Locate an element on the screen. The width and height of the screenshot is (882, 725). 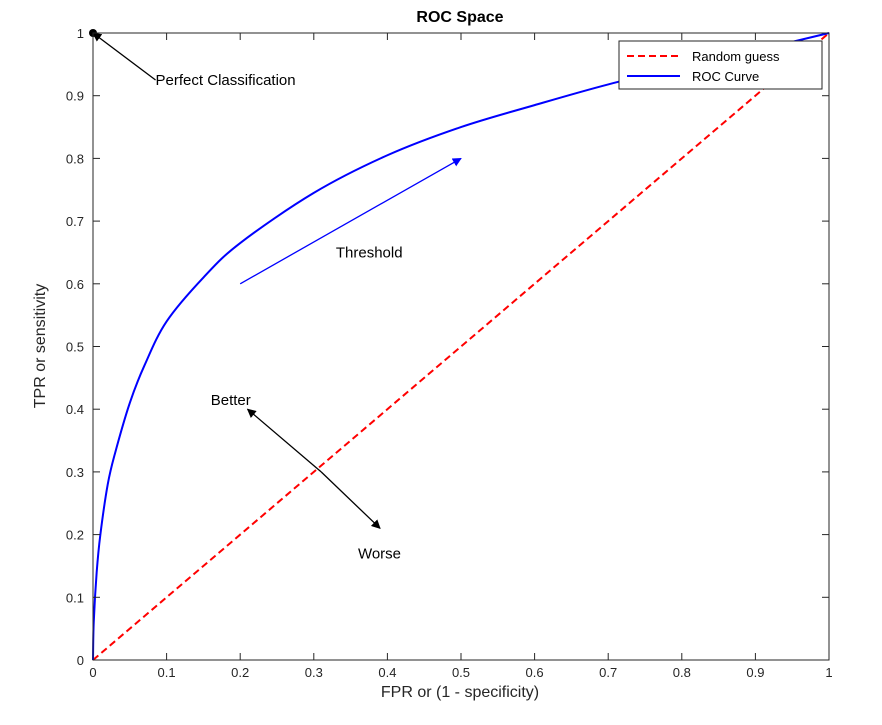
x-tick-label: 0.1 is located at coordinates (167, 672).